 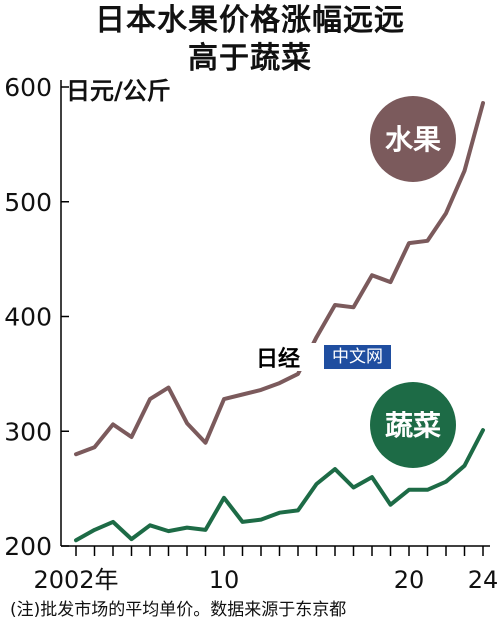 What do you see at coordinates (75, 580) in the screenshot?
I see `x-tick-label-2002: 2002年` at bounding box center [75, 580].